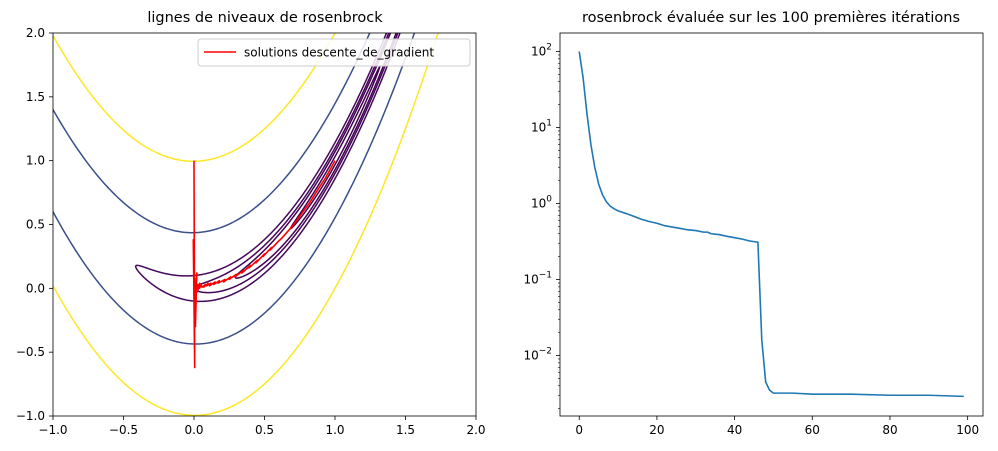 The width and height of the screenshot is (998, 451). What do you see at coordinates (334, 430) in the screenshot?
I see `x-tick-label: 1.0` at bounding box center [334, 430].